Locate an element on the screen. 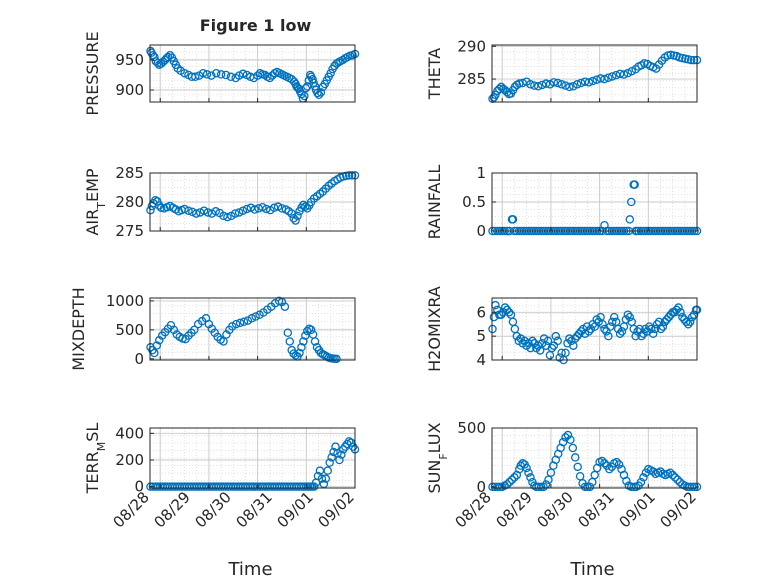 The width and height of the screenshot is (778, 583). panel-mixdepth: 0 500 1000 MIXDEPTH is located at coordinates (212, 329).